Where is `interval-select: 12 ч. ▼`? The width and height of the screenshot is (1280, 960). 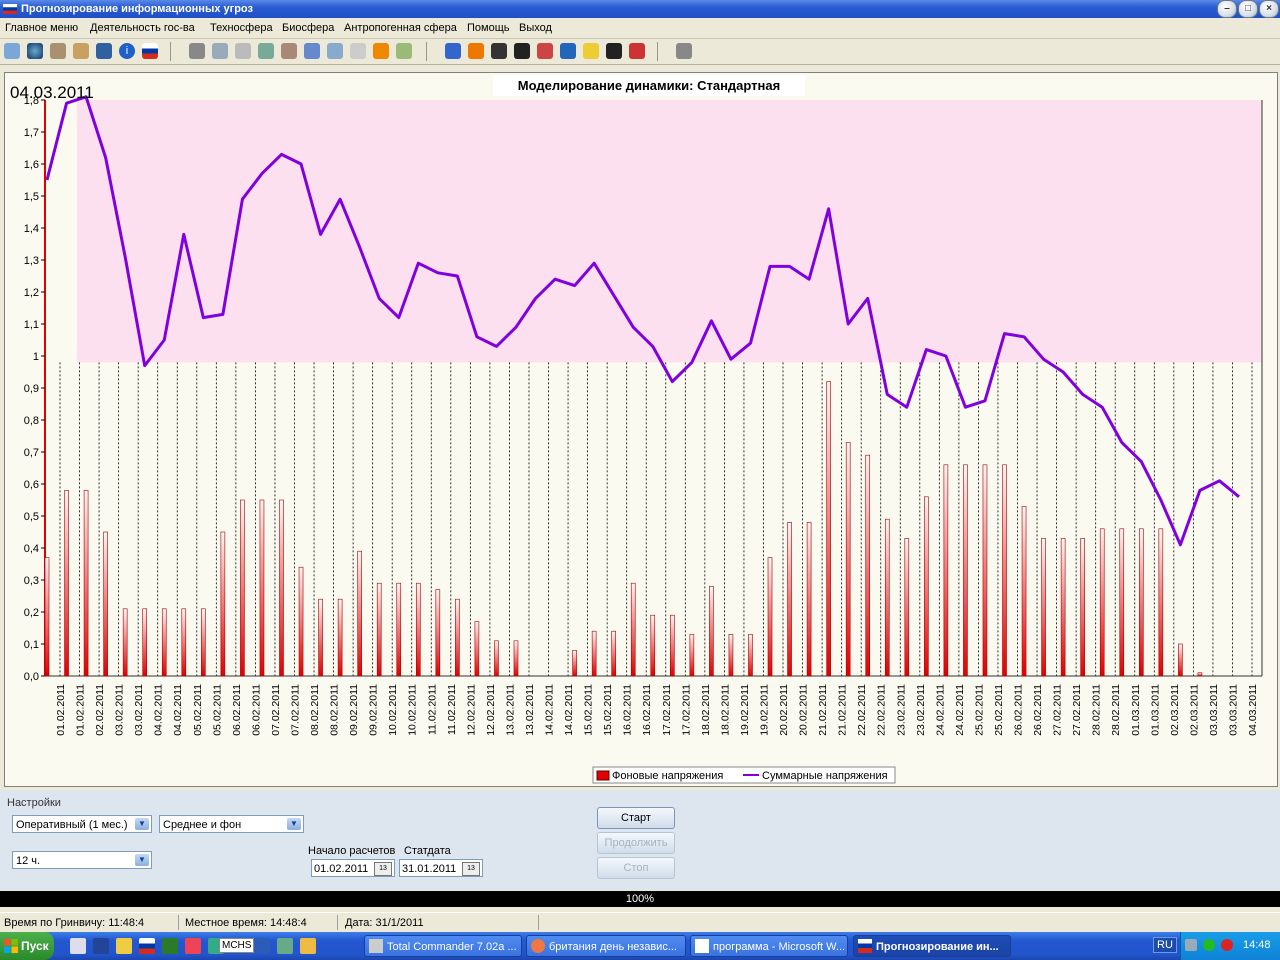 interval-select: 12 ч. ▼ is located at coordinates (82, 860).